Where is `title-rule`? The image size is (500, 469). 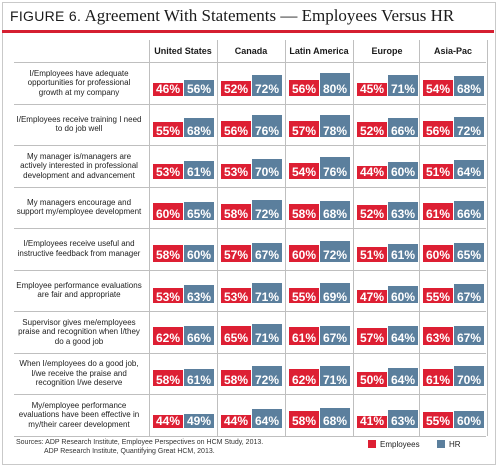
title-rule is located at coordinates (248, 31).